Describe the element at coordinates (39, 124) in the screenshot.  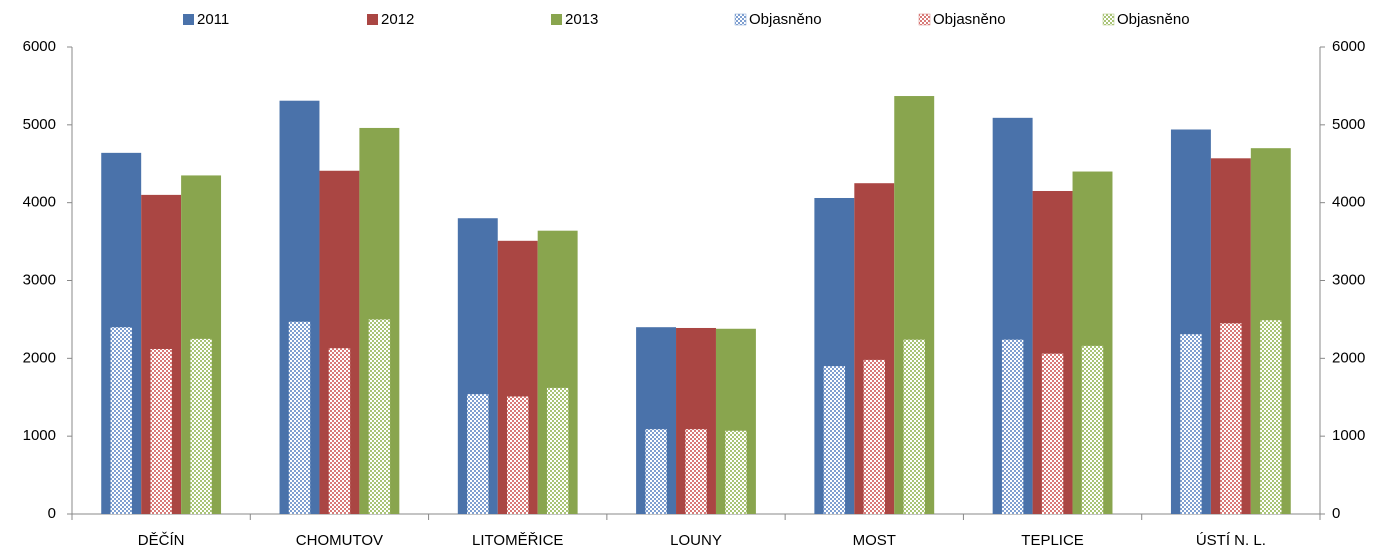
I see `y-tick-label: 5000` at that location.